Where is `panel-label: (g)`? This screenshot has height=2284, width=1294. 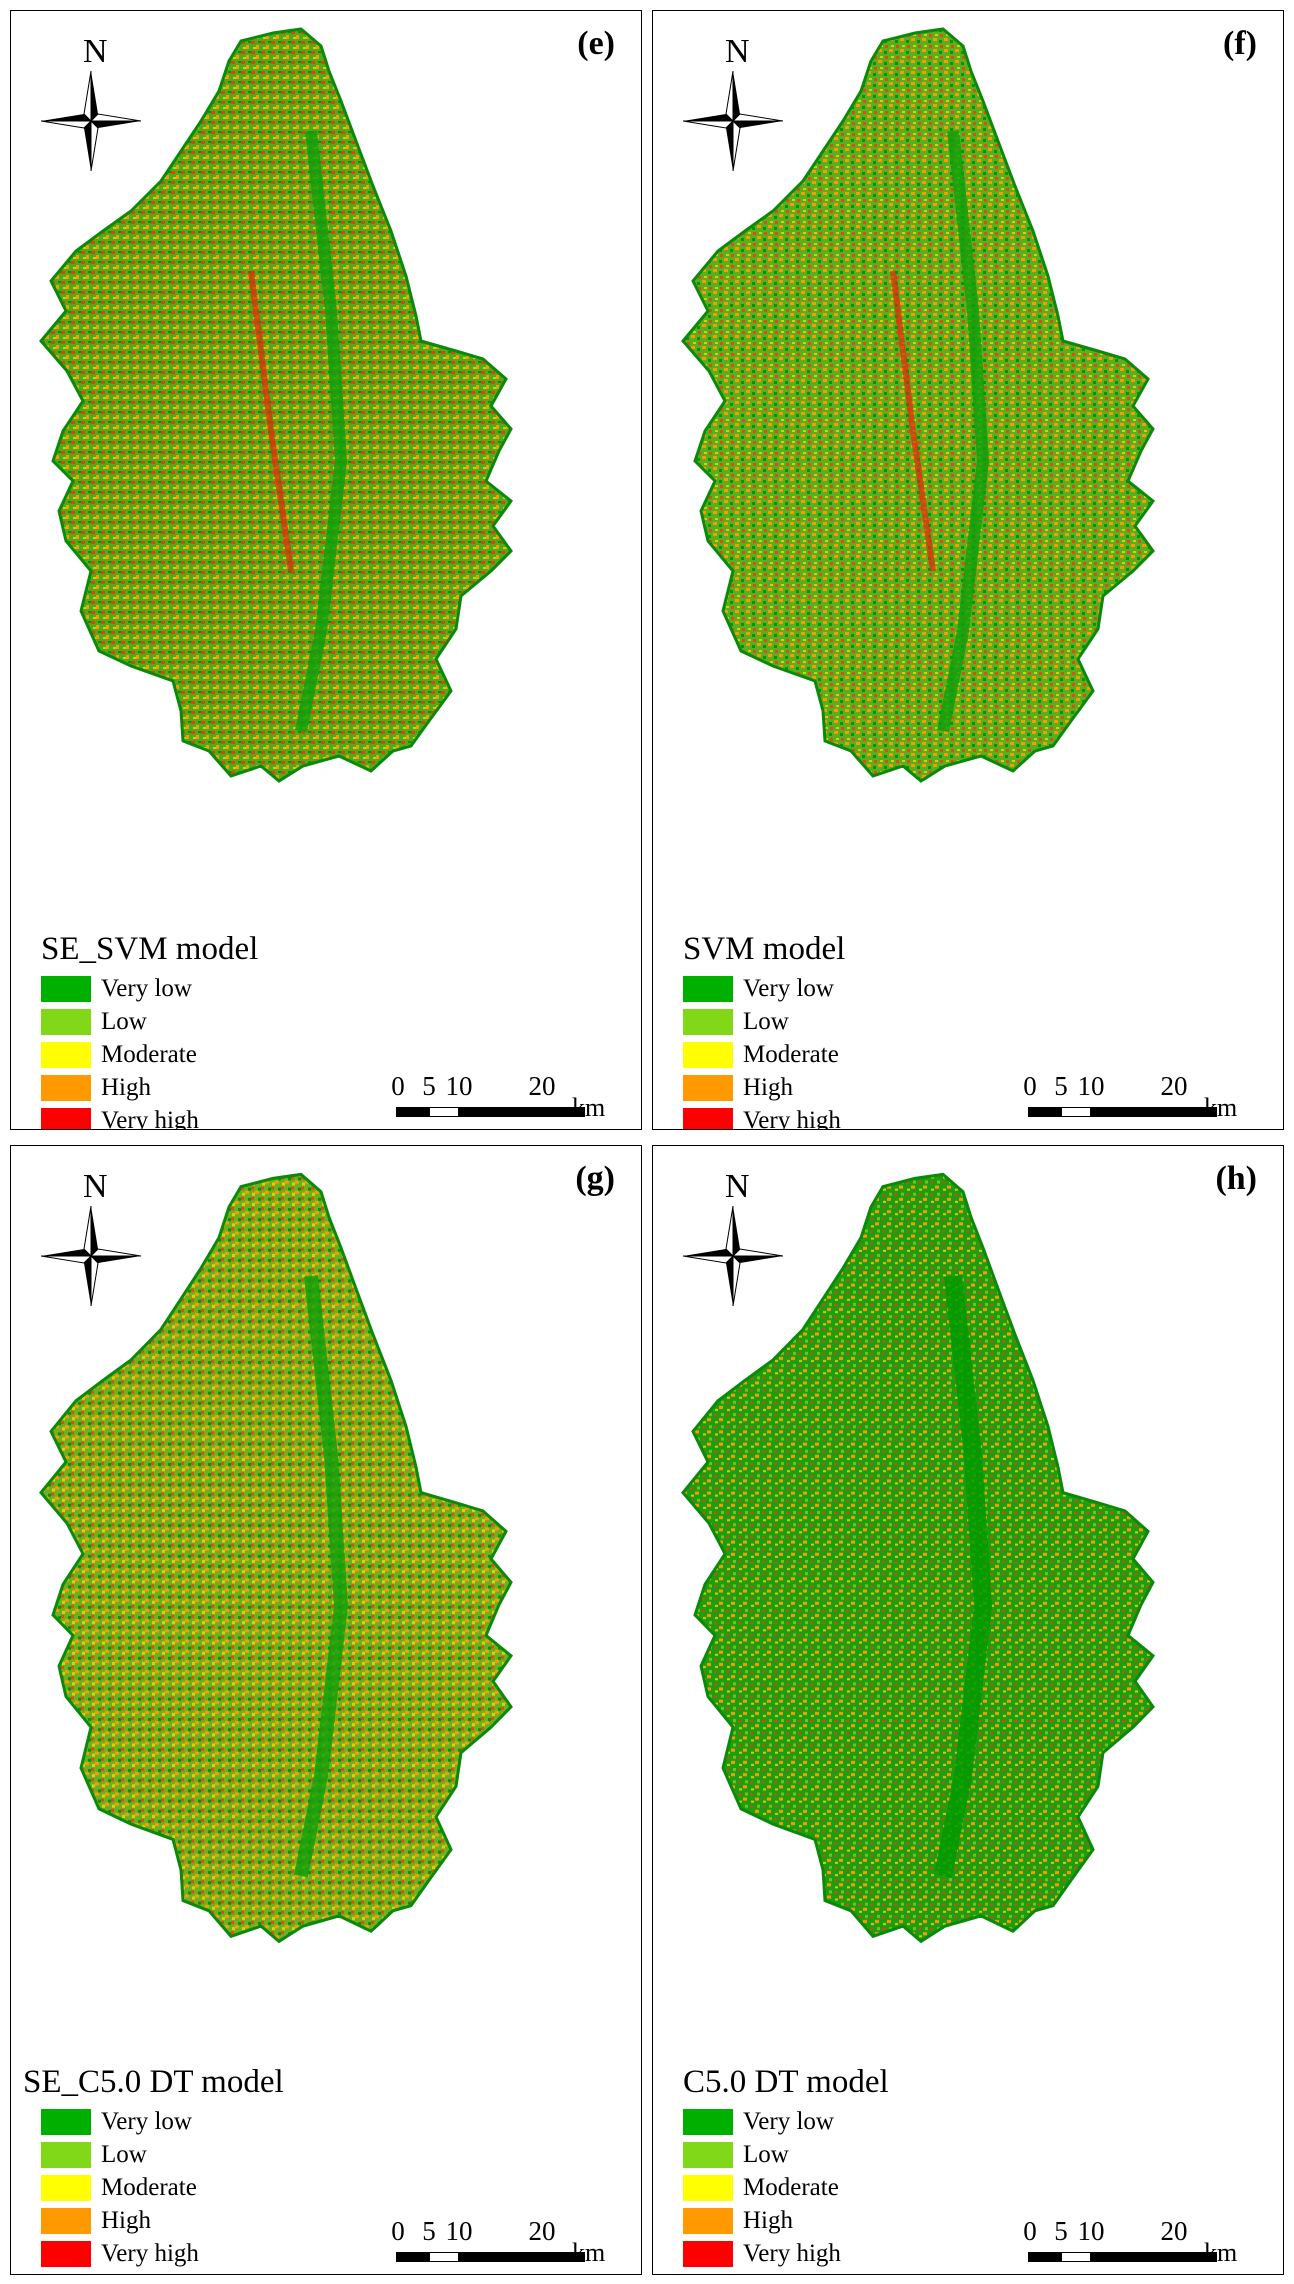 panel-label: (g) is located at coordinates (595, 1178).